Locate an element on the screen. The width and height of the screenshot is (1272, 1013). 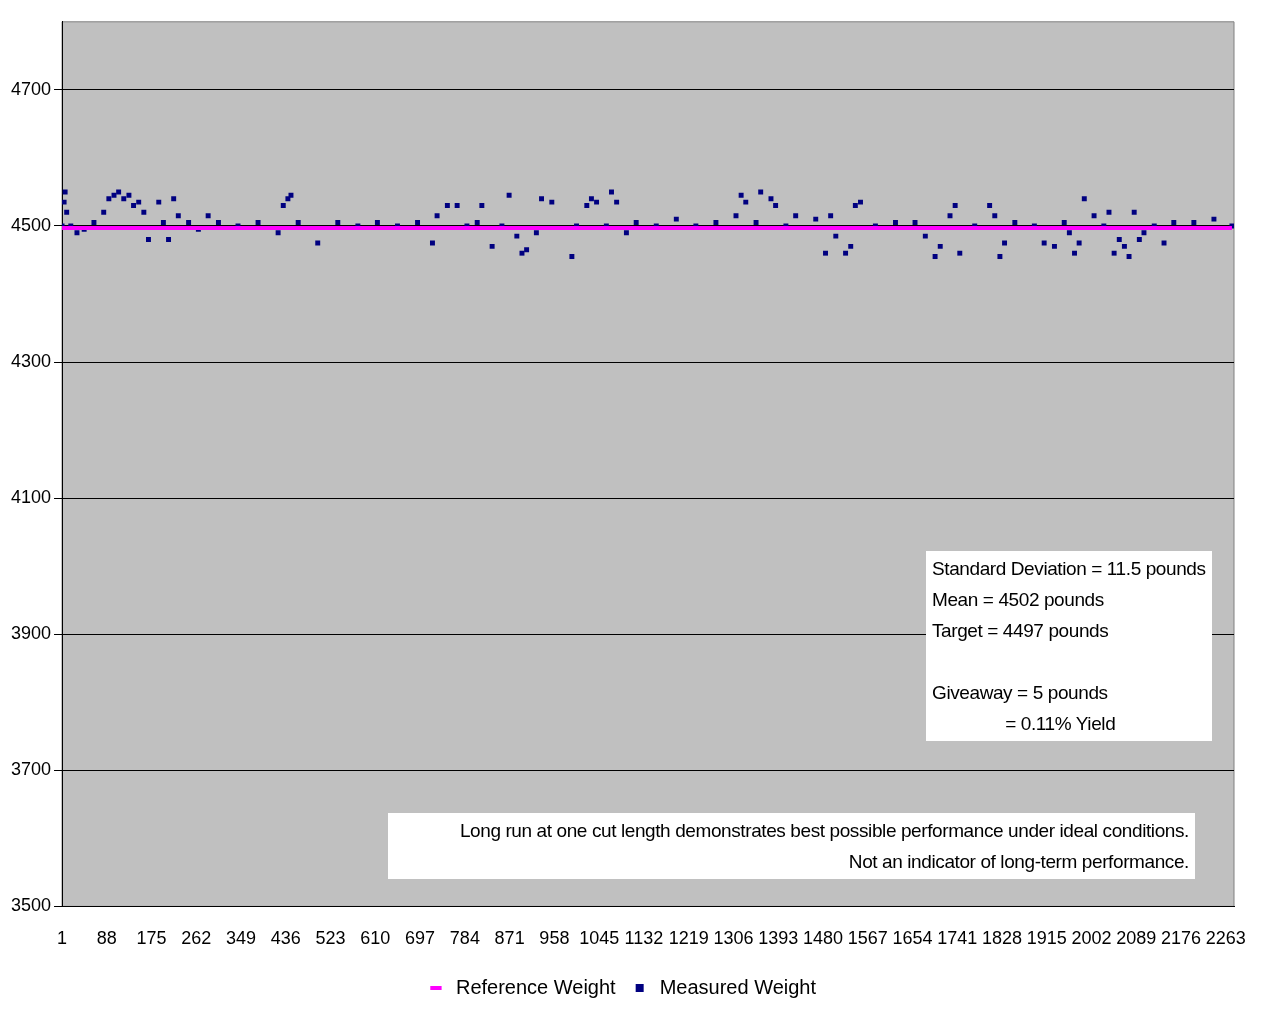
x-tick-label: 1654 is located at coordinates (912, 938).